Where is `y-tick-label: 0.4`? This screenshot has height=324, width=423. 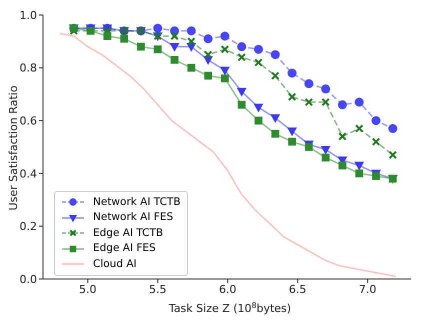 y-tick-label: 0.4 is located at coordinates (28, 173).